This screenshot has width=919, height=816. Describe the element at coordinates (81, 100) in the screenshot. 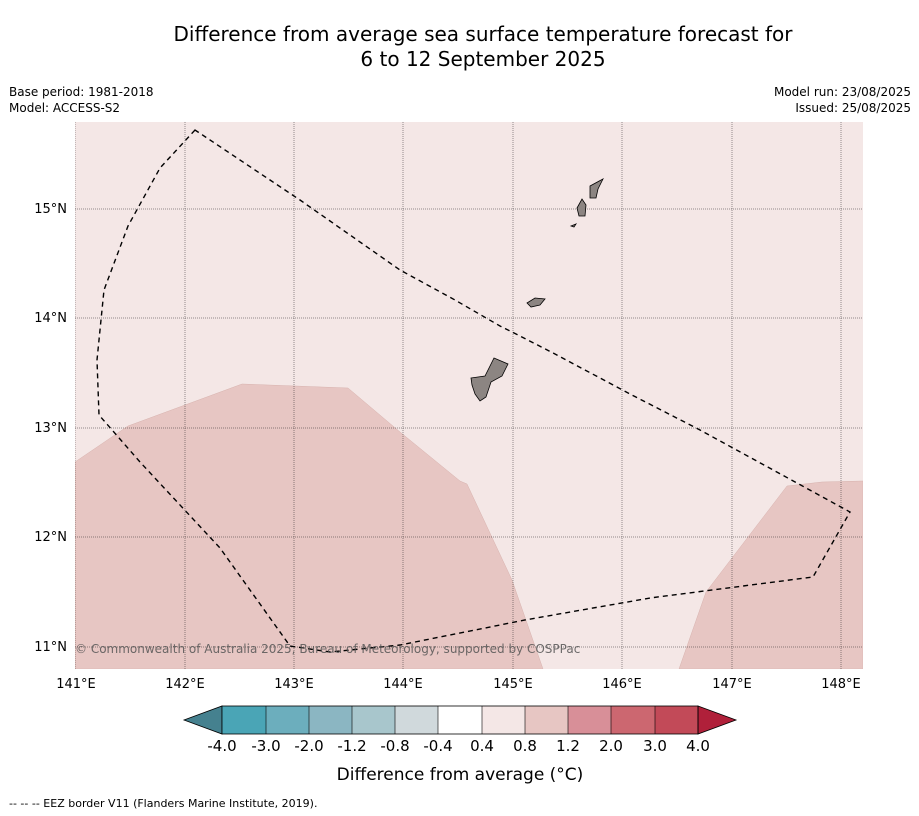

I see `left-info: Base period: 1981-2018 Model: ACCESS-S2` at that location.